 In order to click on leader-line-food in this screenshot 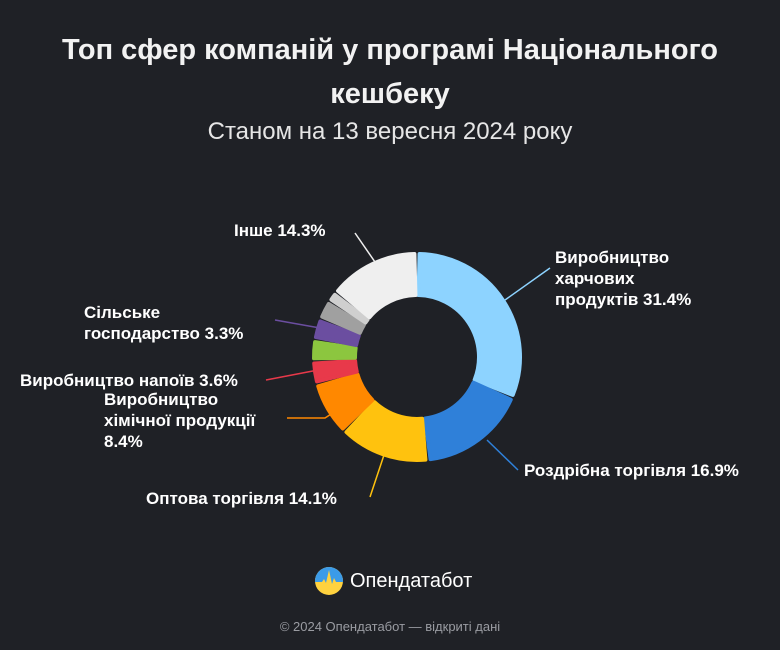, I will do `click(527, 284)`.